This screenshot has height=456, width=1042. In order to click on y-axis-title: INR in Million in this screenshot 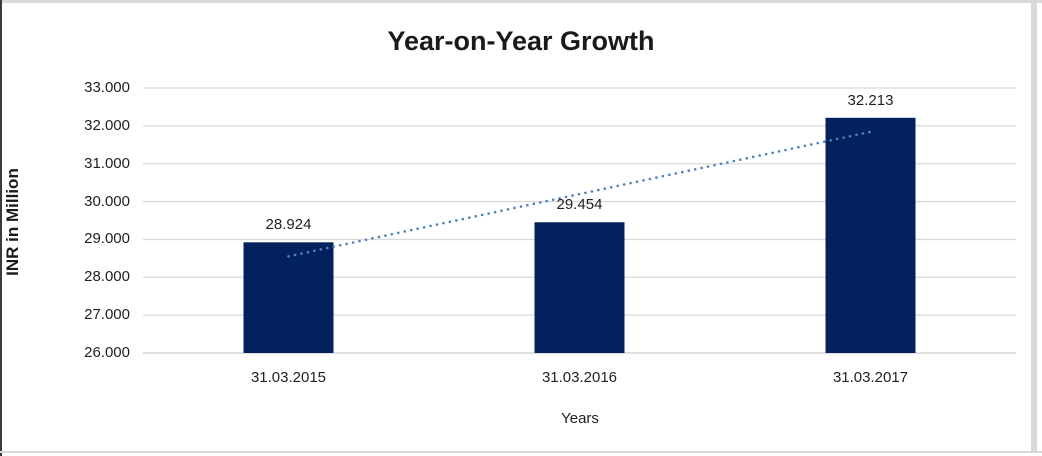, I will do `click(12, 222)`.